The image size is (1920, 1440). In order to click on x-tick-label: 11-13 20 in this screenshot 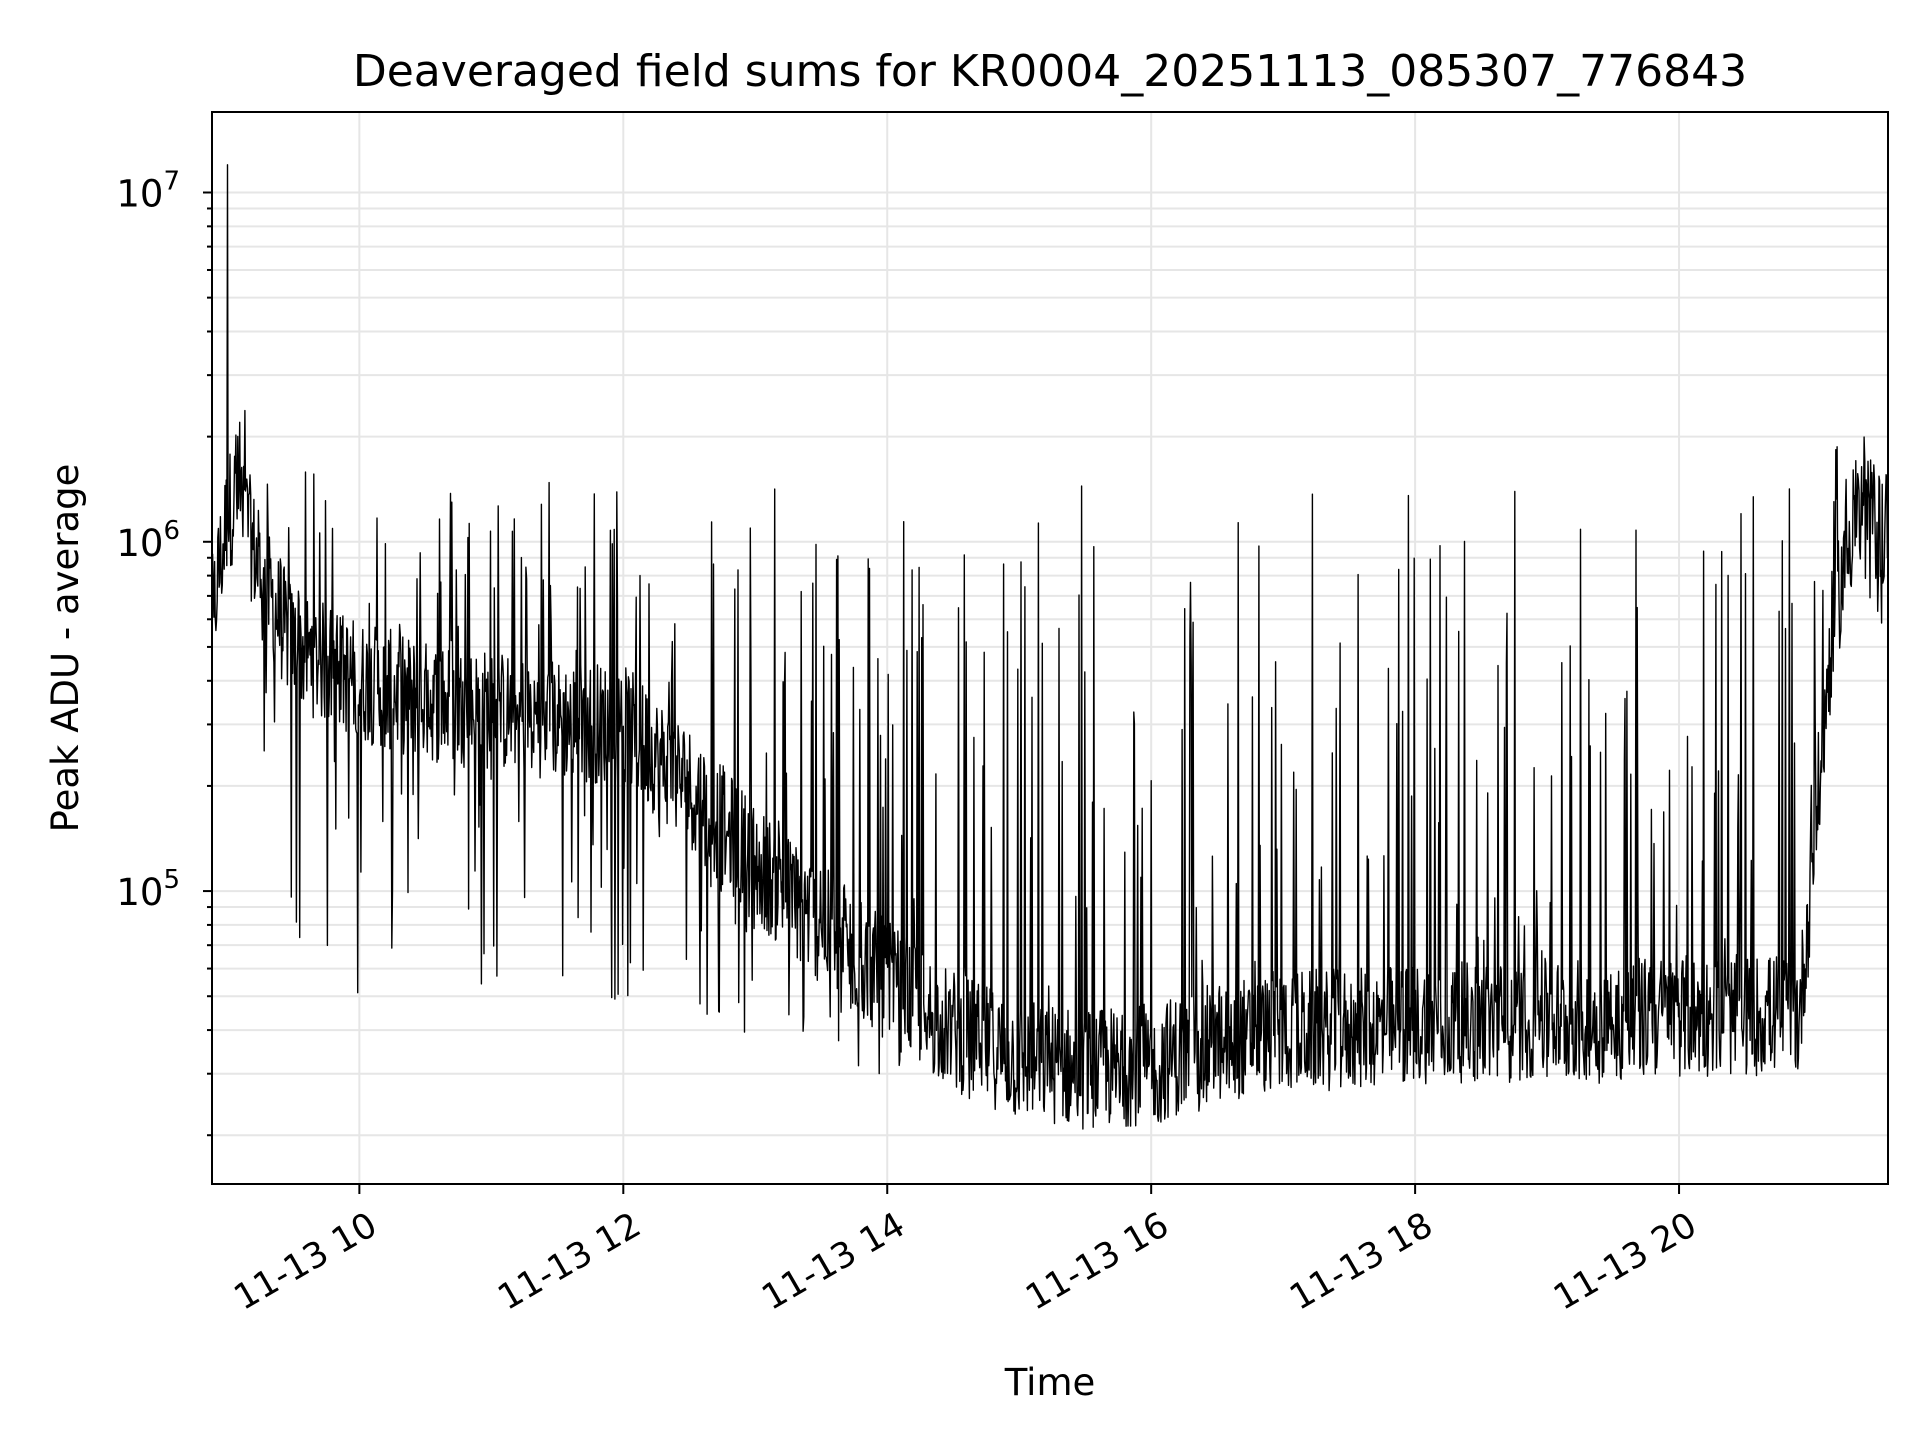, I will do `click(1625, 1261)`.